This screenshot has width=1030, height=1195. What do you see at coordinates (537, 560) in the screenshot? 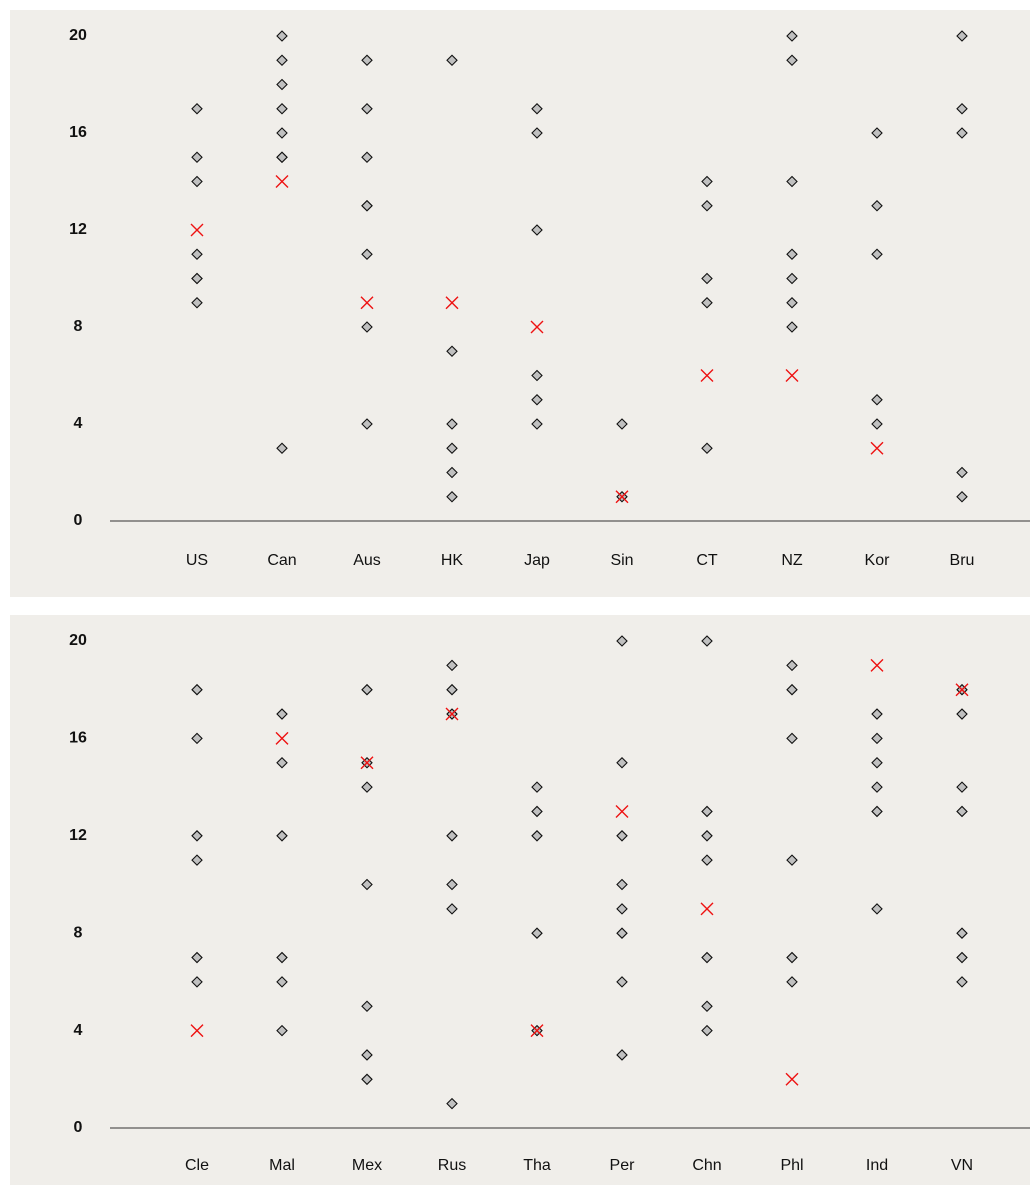
I see `x-tick-label: Jap` at bounding box center [537, 560].